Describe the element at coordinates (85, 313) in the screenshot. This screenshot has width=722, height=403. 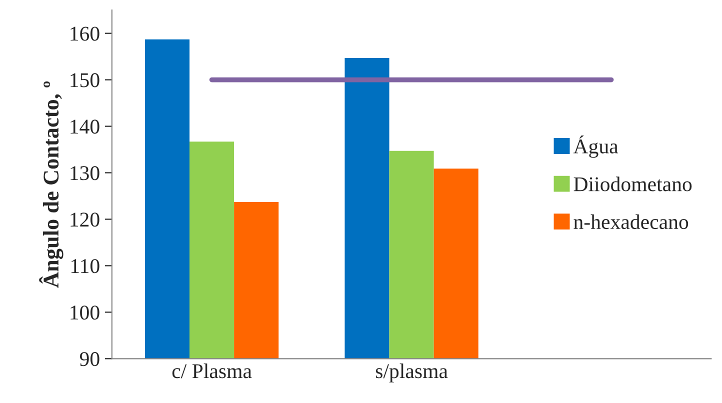
I see `y-tick-label: 100` at that location.